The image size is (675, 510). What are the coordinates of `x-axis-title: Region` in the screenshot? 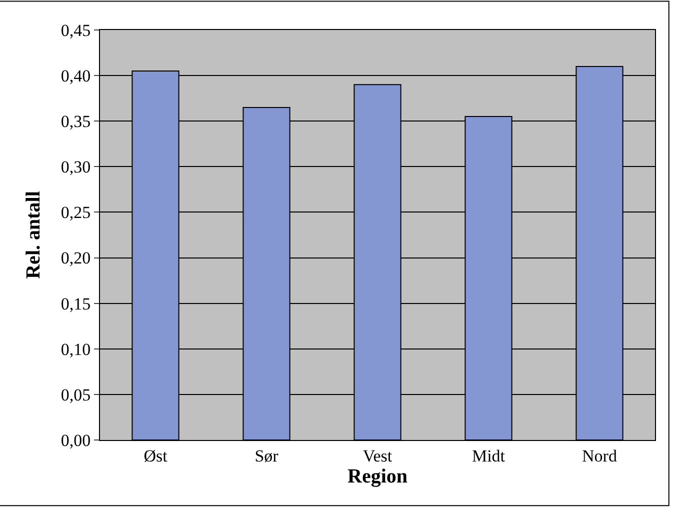 It's located at (378, 476).